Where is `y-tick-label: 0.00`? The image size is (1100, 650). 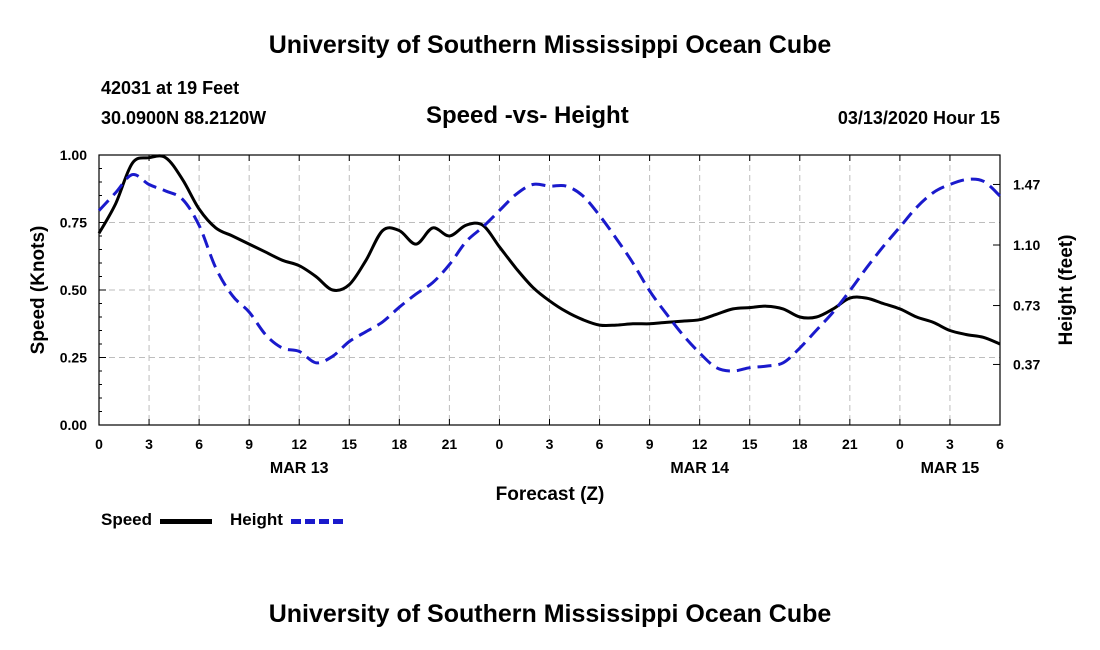
y-tick-label: 0.00 is located at coordinates (73, 425).